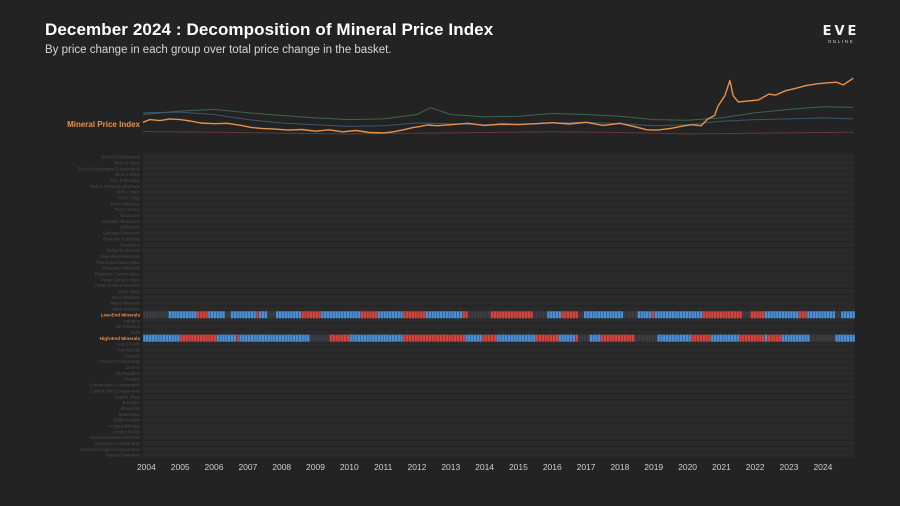  What do you see at coordinates (619, 467) in the screenshot?
I see `x-tick-label: 2018` at bounding box center [619, 467].